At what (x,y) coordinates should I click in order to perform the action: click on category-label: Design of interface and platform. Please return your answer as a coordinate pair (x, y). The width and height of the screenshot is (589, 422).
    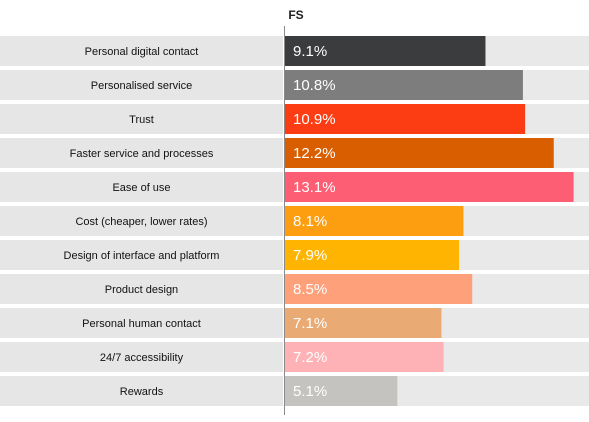
    Looking at the image, I should click on (142, 256).